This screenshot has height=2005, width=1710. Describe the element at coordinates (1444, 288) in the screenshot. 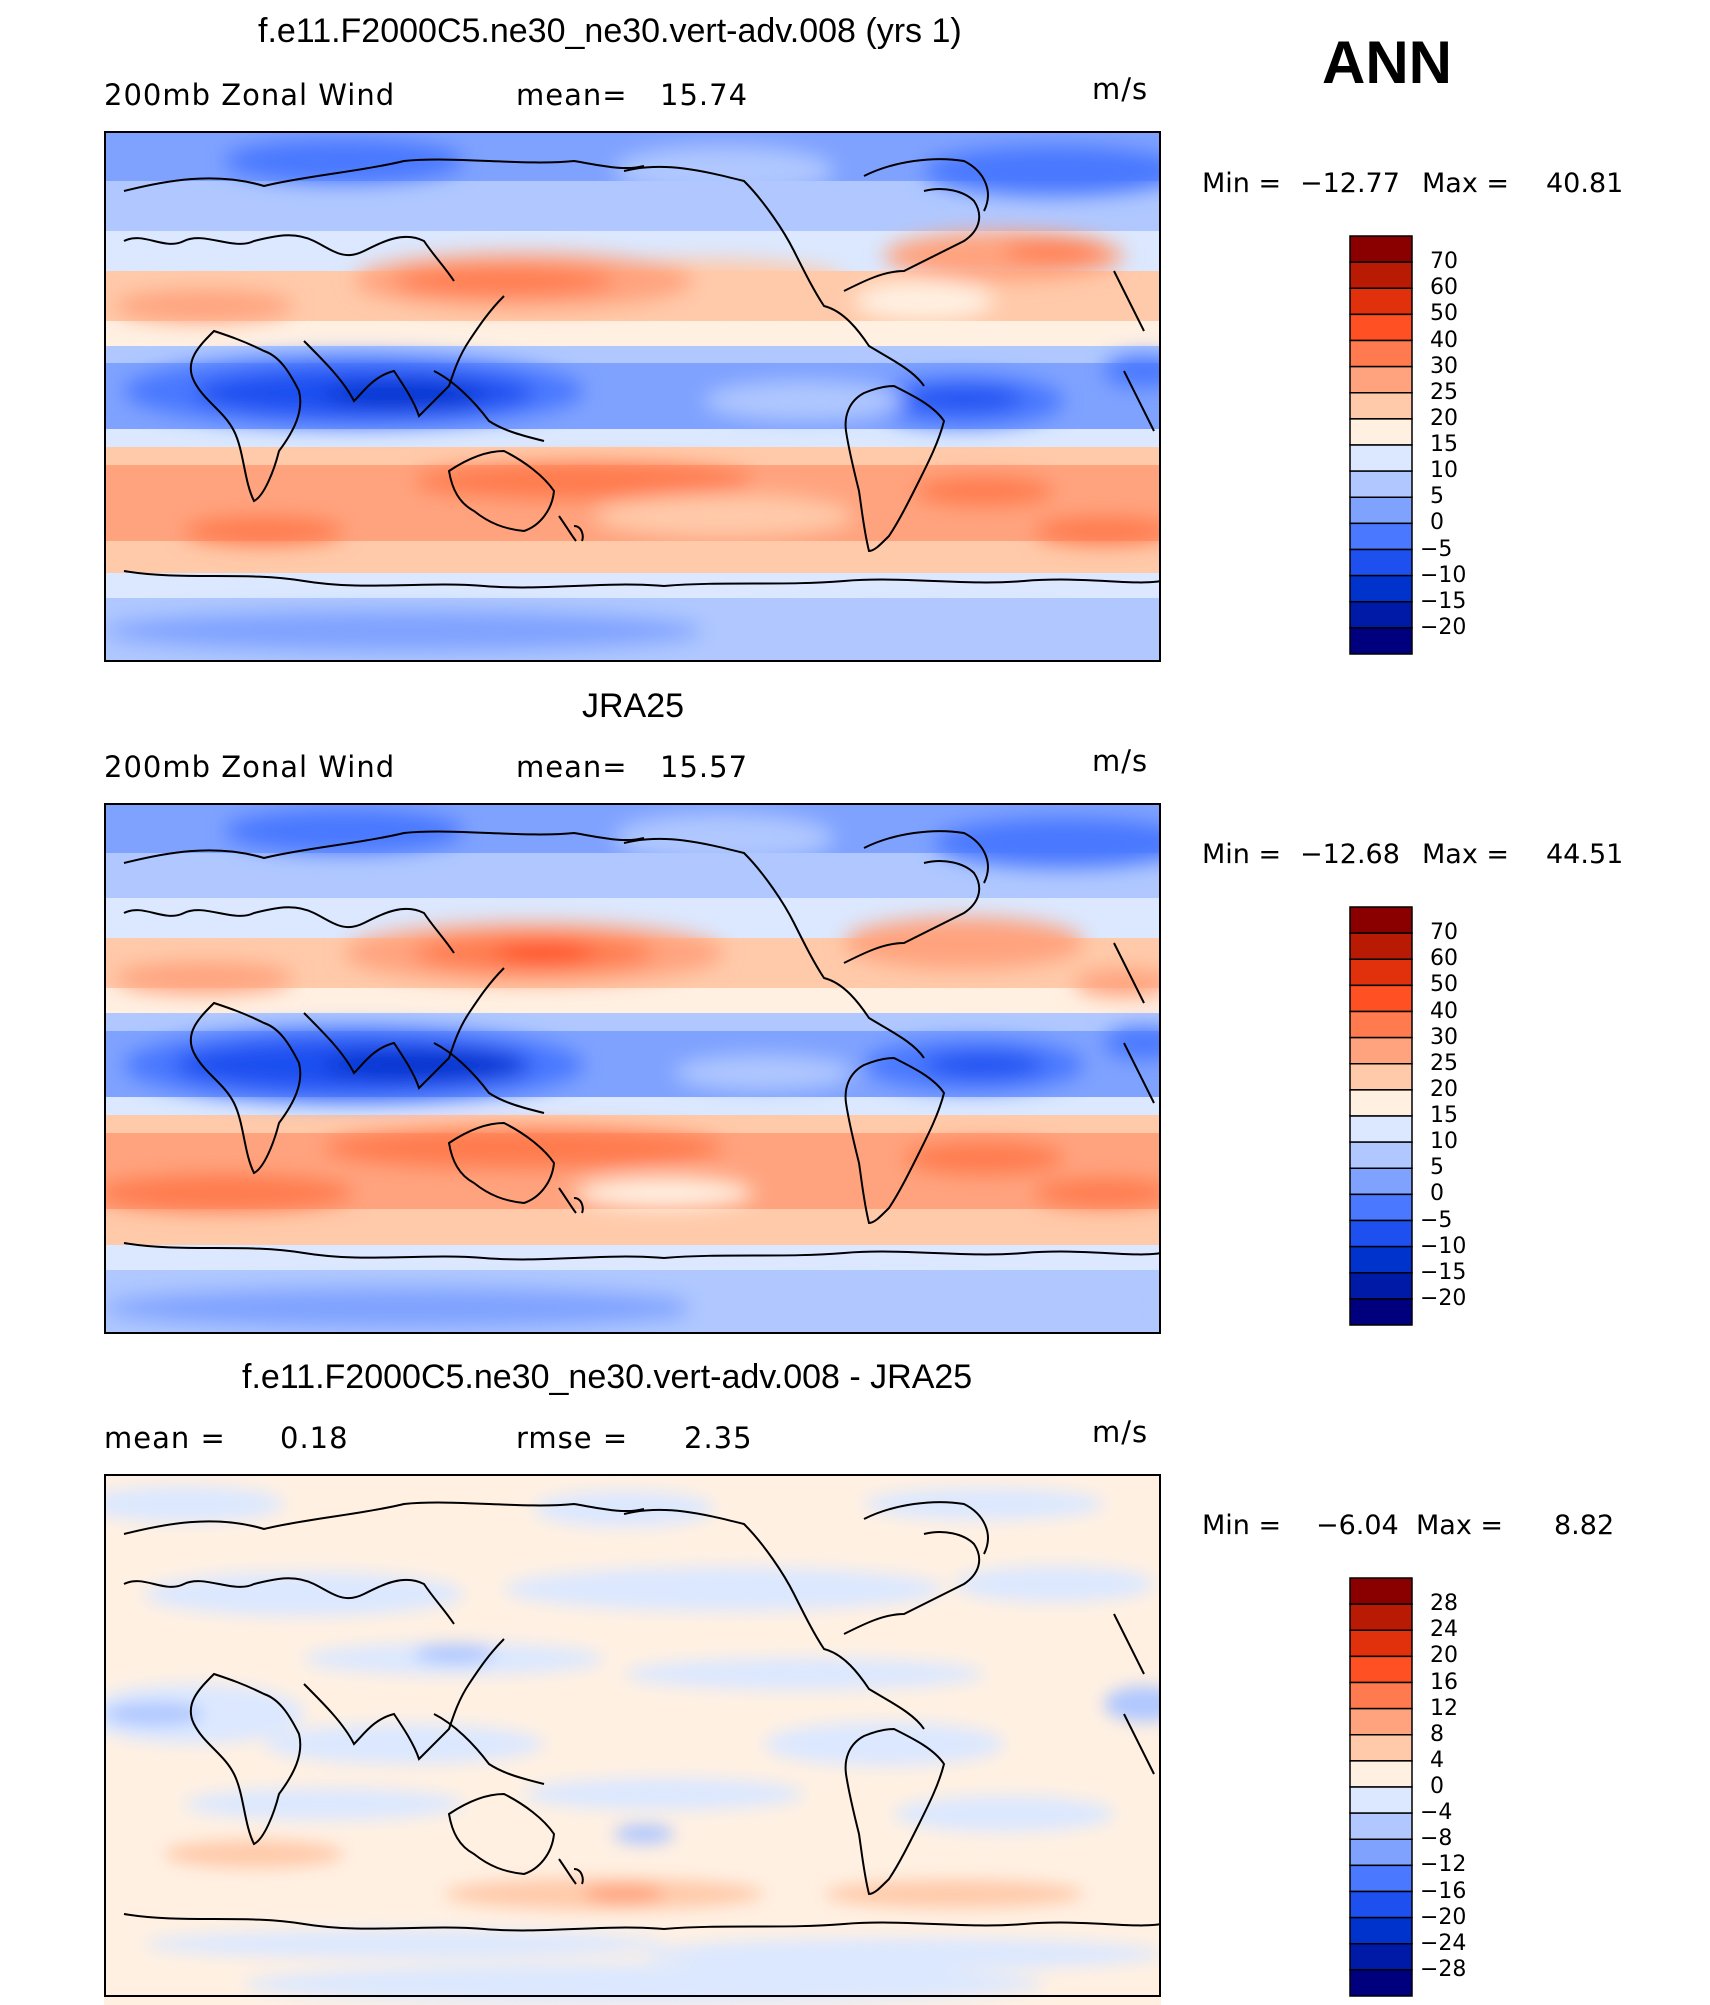

I see `colorbar-tick-label: 60` at that location.